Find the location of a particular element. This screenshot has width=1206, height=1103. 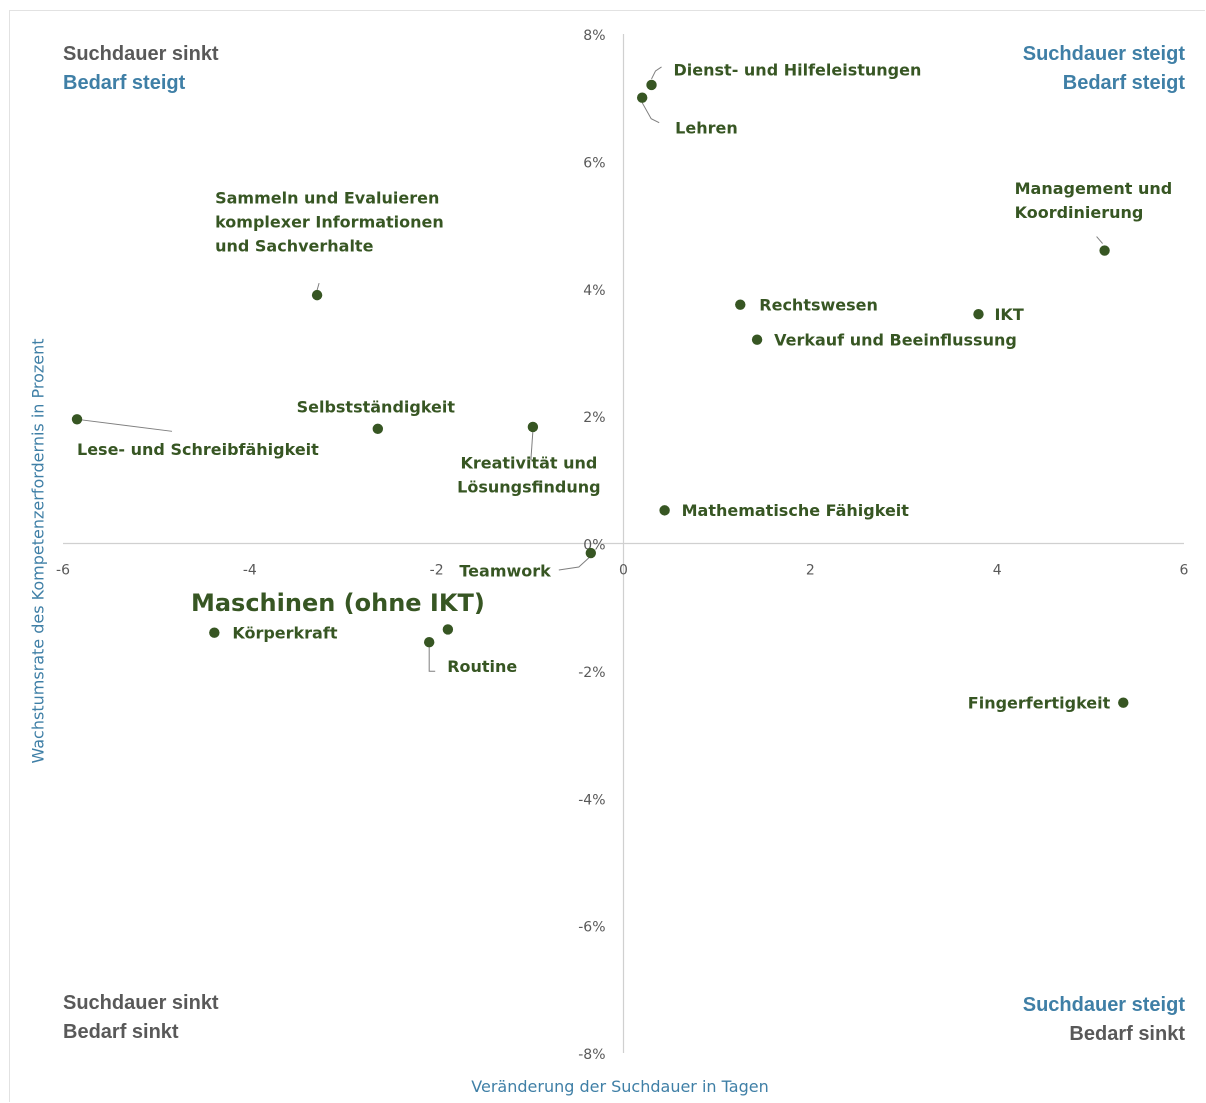

y-tick-label: -8% is located at coordinates (591, 1055).